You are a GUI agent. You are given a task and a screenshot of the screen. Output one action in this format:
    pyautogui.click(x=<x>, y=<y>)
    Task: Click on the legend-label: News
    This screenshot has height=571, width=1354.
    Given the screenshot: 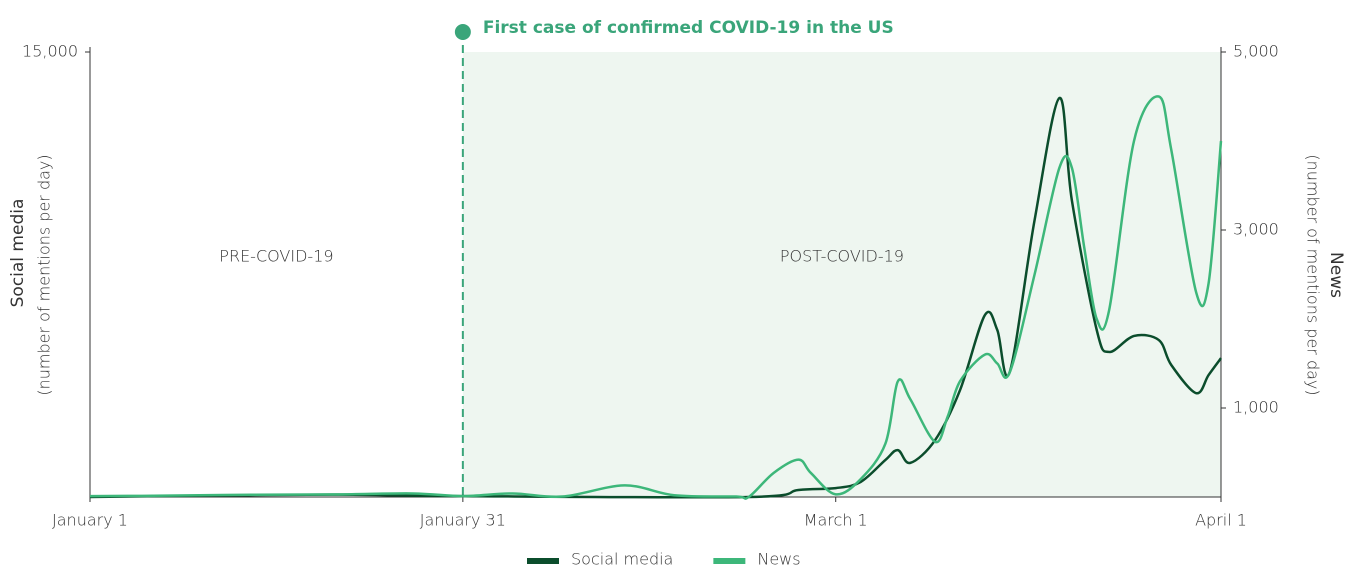 What is the action you would take?
    pyautogui.click(x=778, y=559)
    